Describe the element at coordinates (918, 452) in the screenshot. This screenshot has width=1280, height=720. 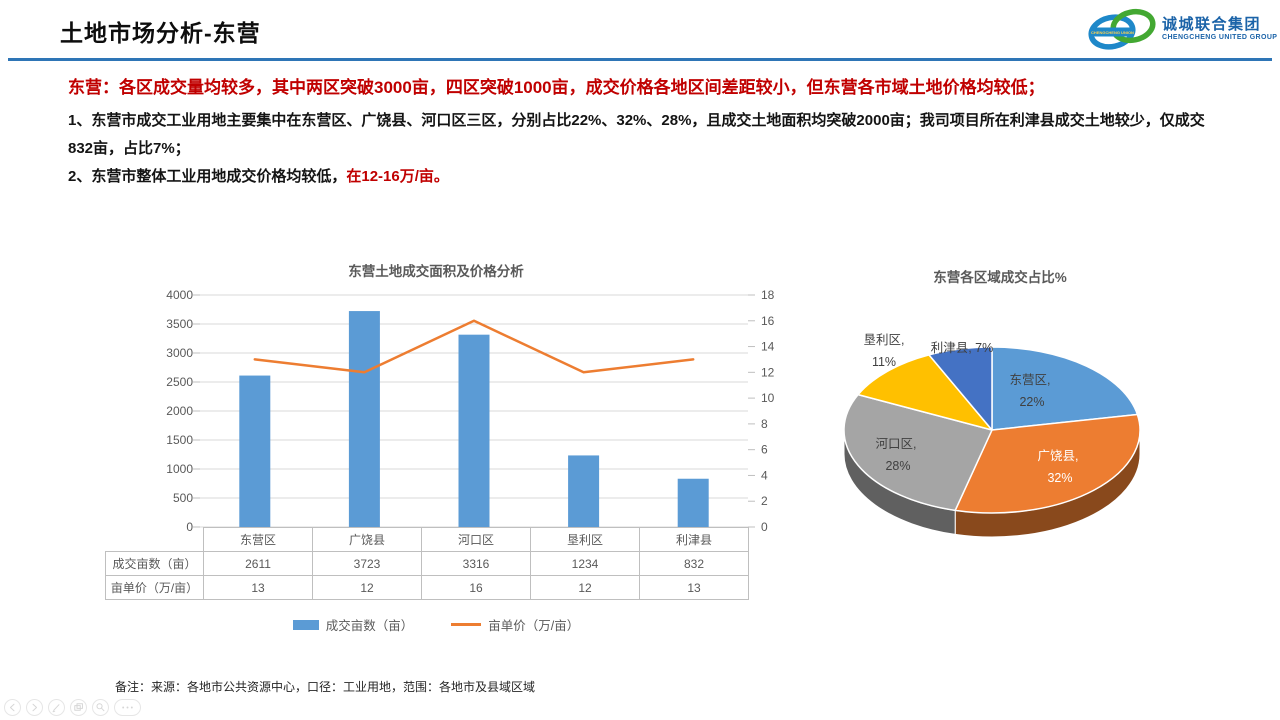
I see `pie-slice-河口区` at that location.